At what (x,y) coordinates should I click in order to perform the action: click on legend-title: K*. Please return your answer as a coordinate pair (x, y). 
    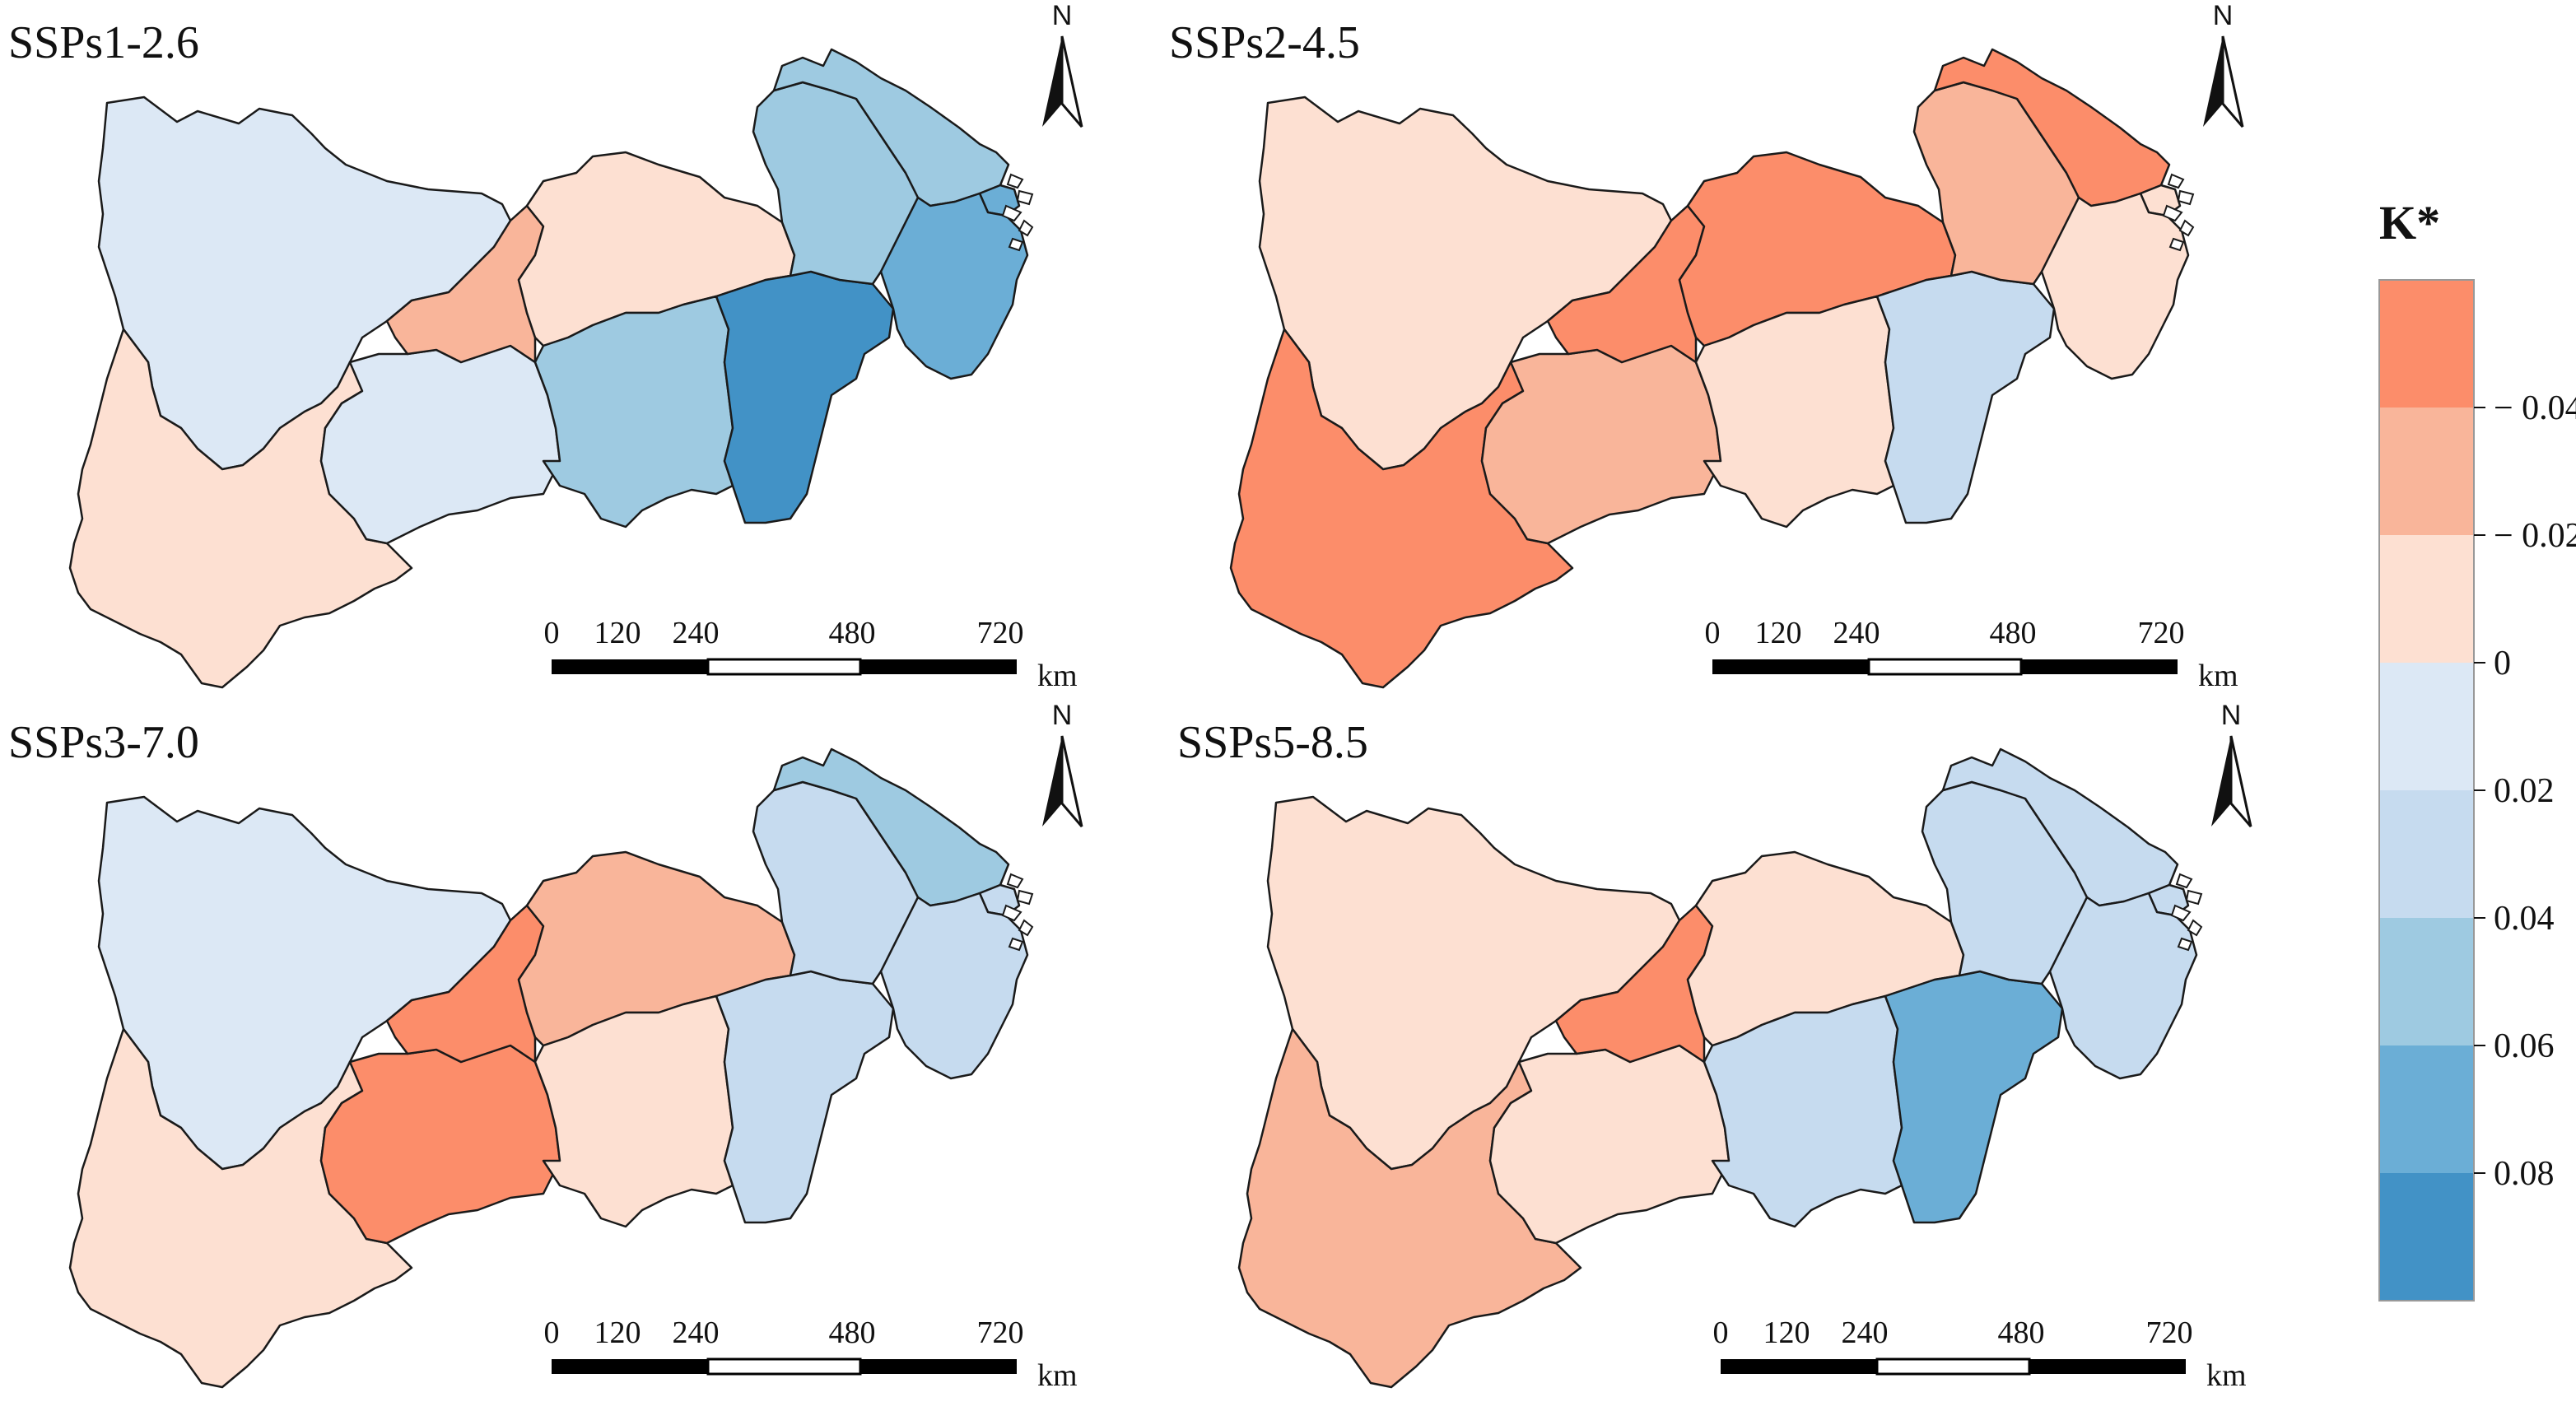
    Looking at the image, I should click on (2409, 222).